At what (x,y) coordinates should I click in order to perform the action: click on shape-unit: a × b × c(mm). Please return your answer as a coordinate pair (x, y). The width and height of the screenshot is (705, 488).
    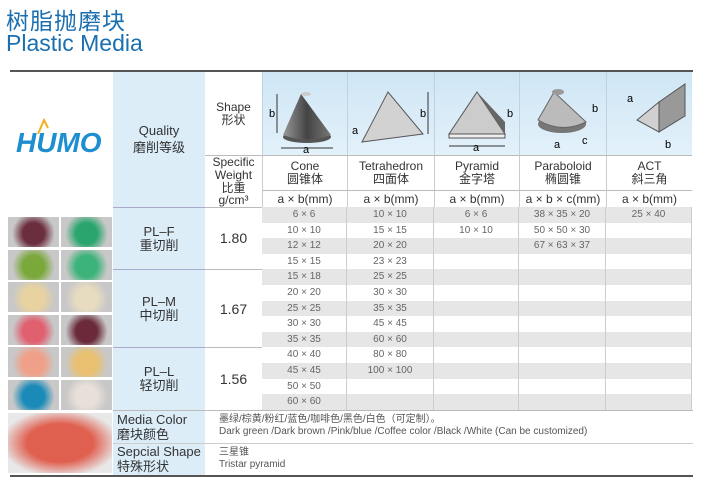
    Looking at the image, I should click on (562, 198).